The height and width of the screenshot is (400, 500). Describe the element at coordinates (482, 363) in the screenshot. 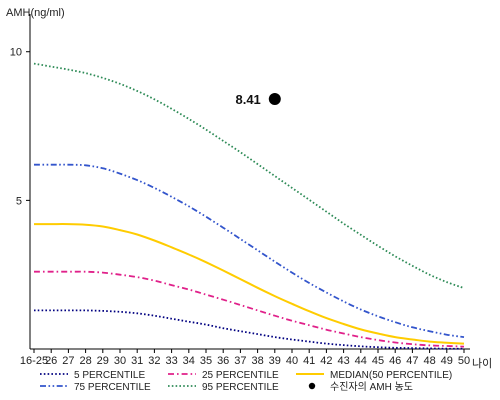

I see `x-axis-title: 나이` at that location.